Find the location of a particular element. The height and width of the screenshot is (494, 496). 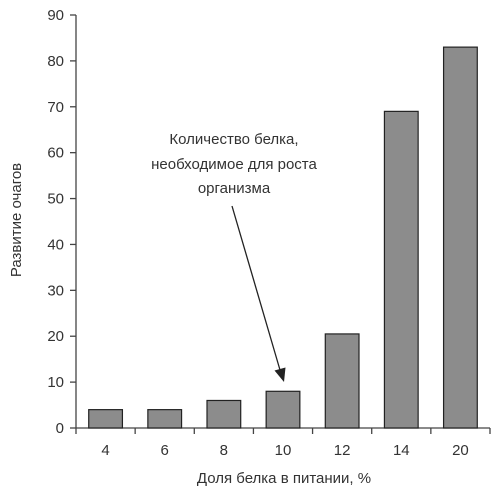

x-tick-label: 6 is located at coordinates (165, 450).